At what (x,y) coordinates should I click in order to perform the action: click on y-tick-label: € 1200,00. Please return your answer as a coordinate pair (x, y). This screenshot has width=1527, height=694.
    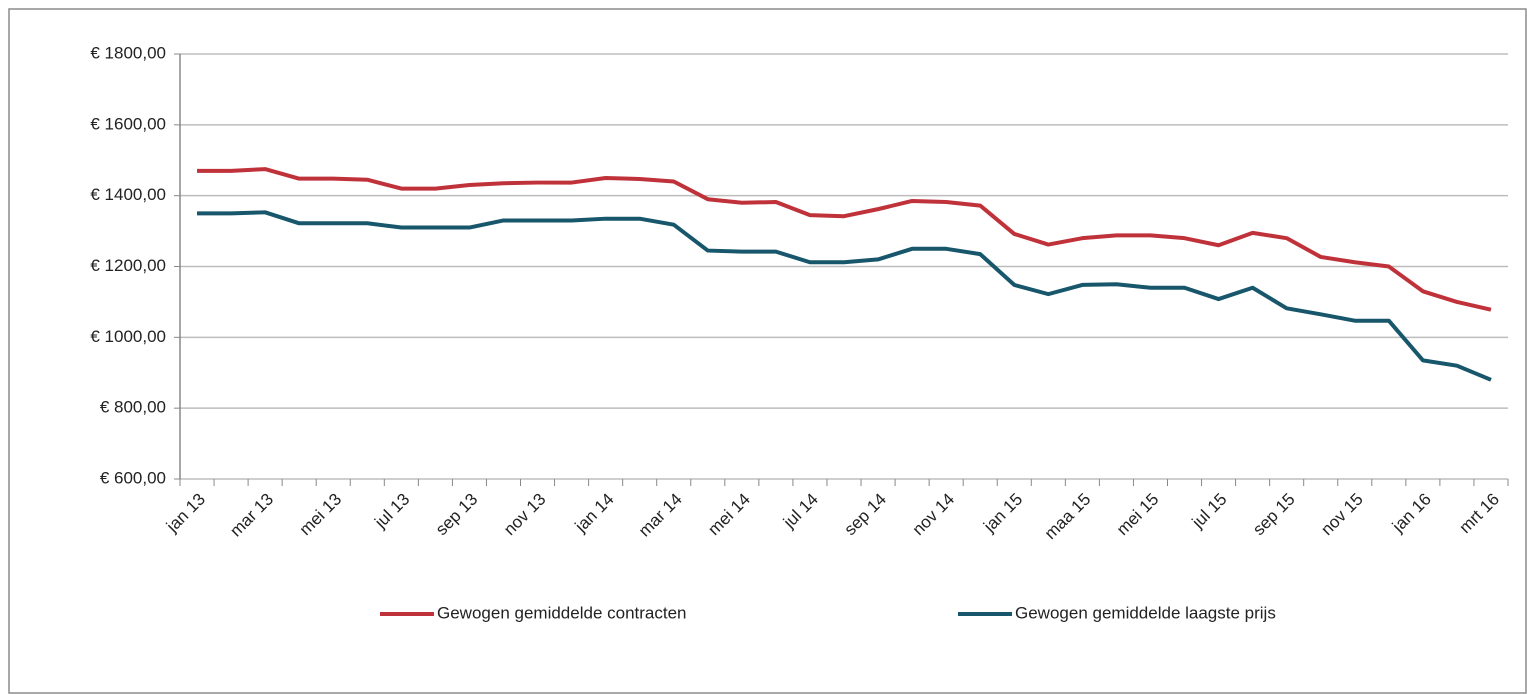
    Looking at the image, I should click on (128, 265).